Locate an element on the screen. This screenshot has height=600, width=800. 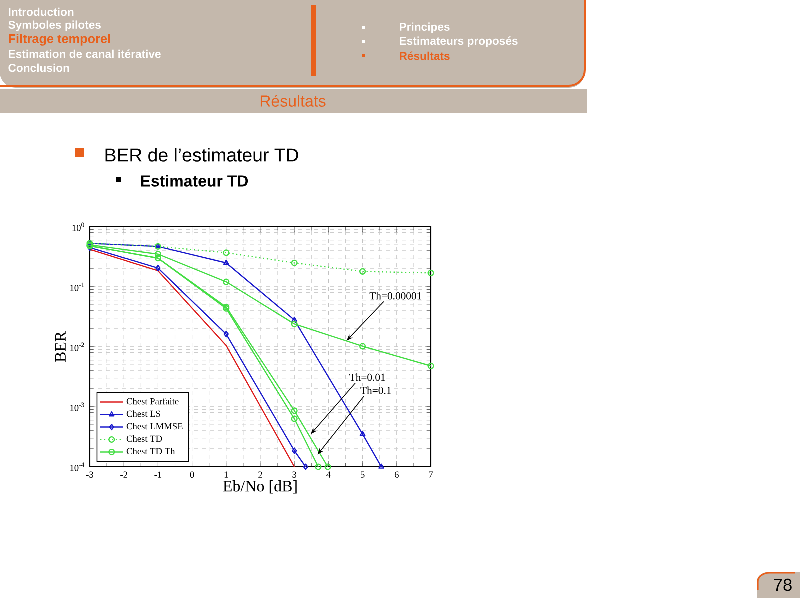
legend-label: Chest LMMSE is located at coordinates (154, 426).